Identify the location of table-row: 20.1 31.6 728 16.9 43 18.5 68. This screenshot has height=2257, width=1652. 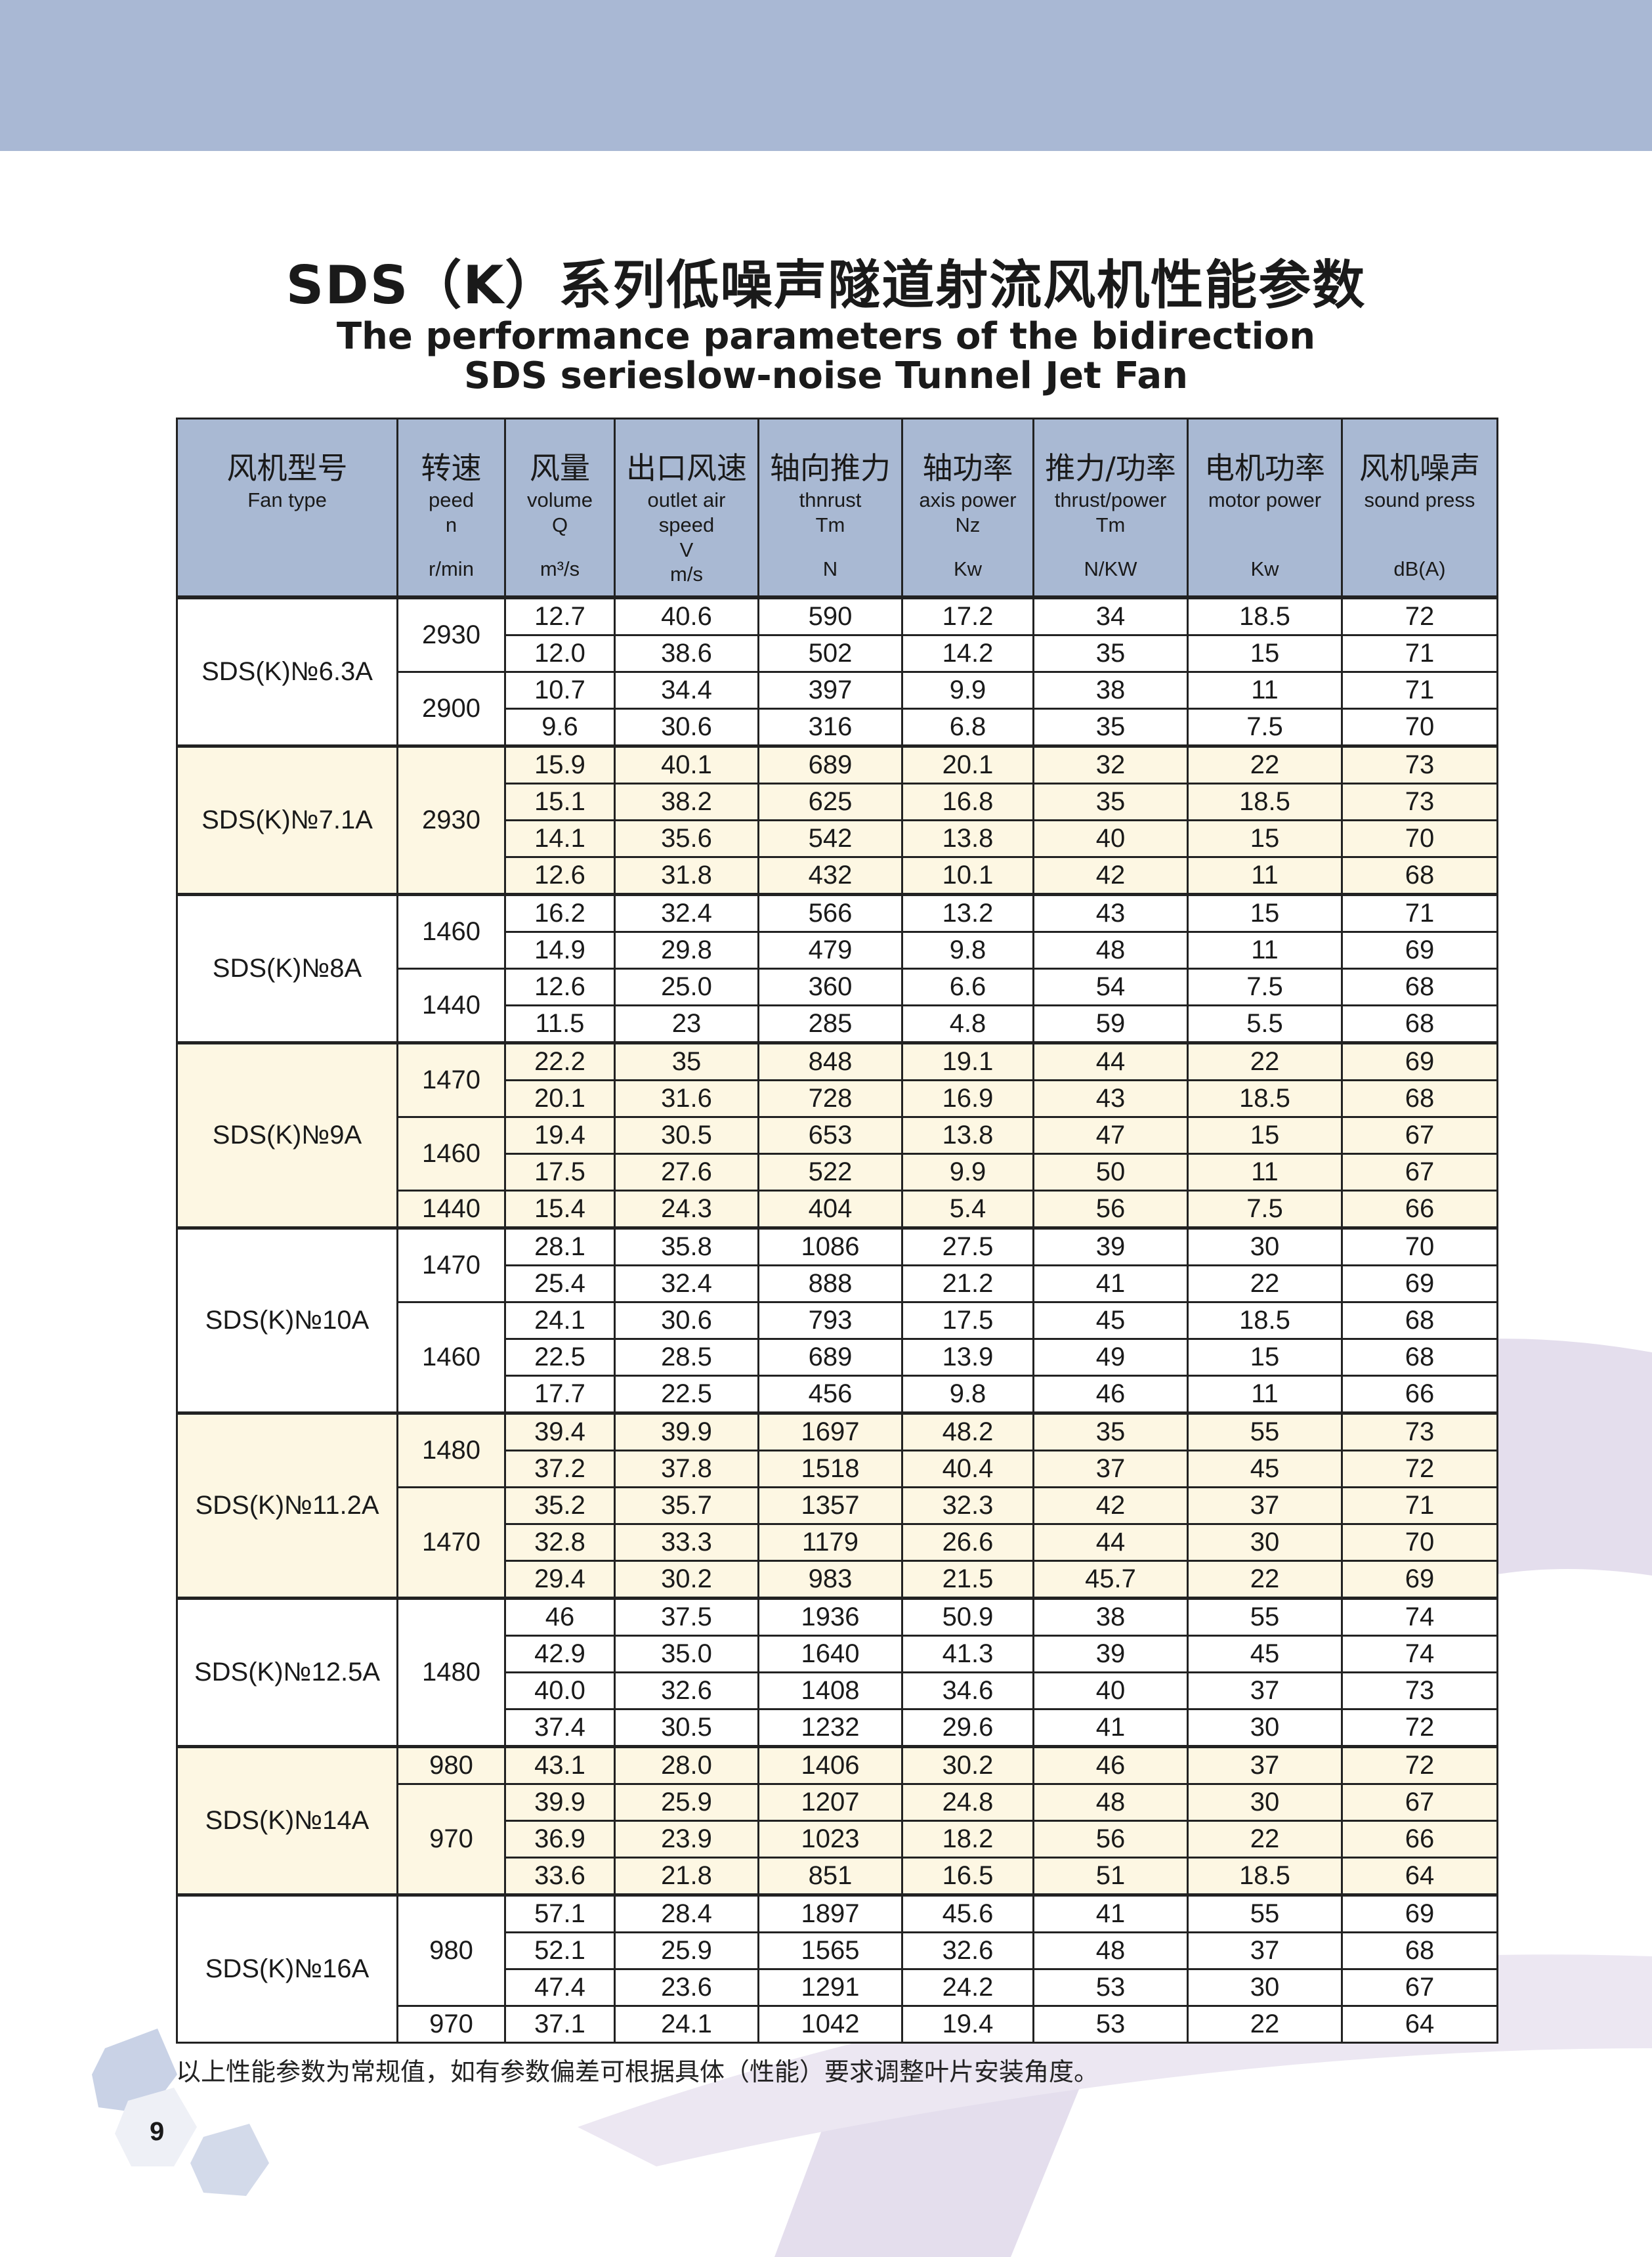
(837, 1098).